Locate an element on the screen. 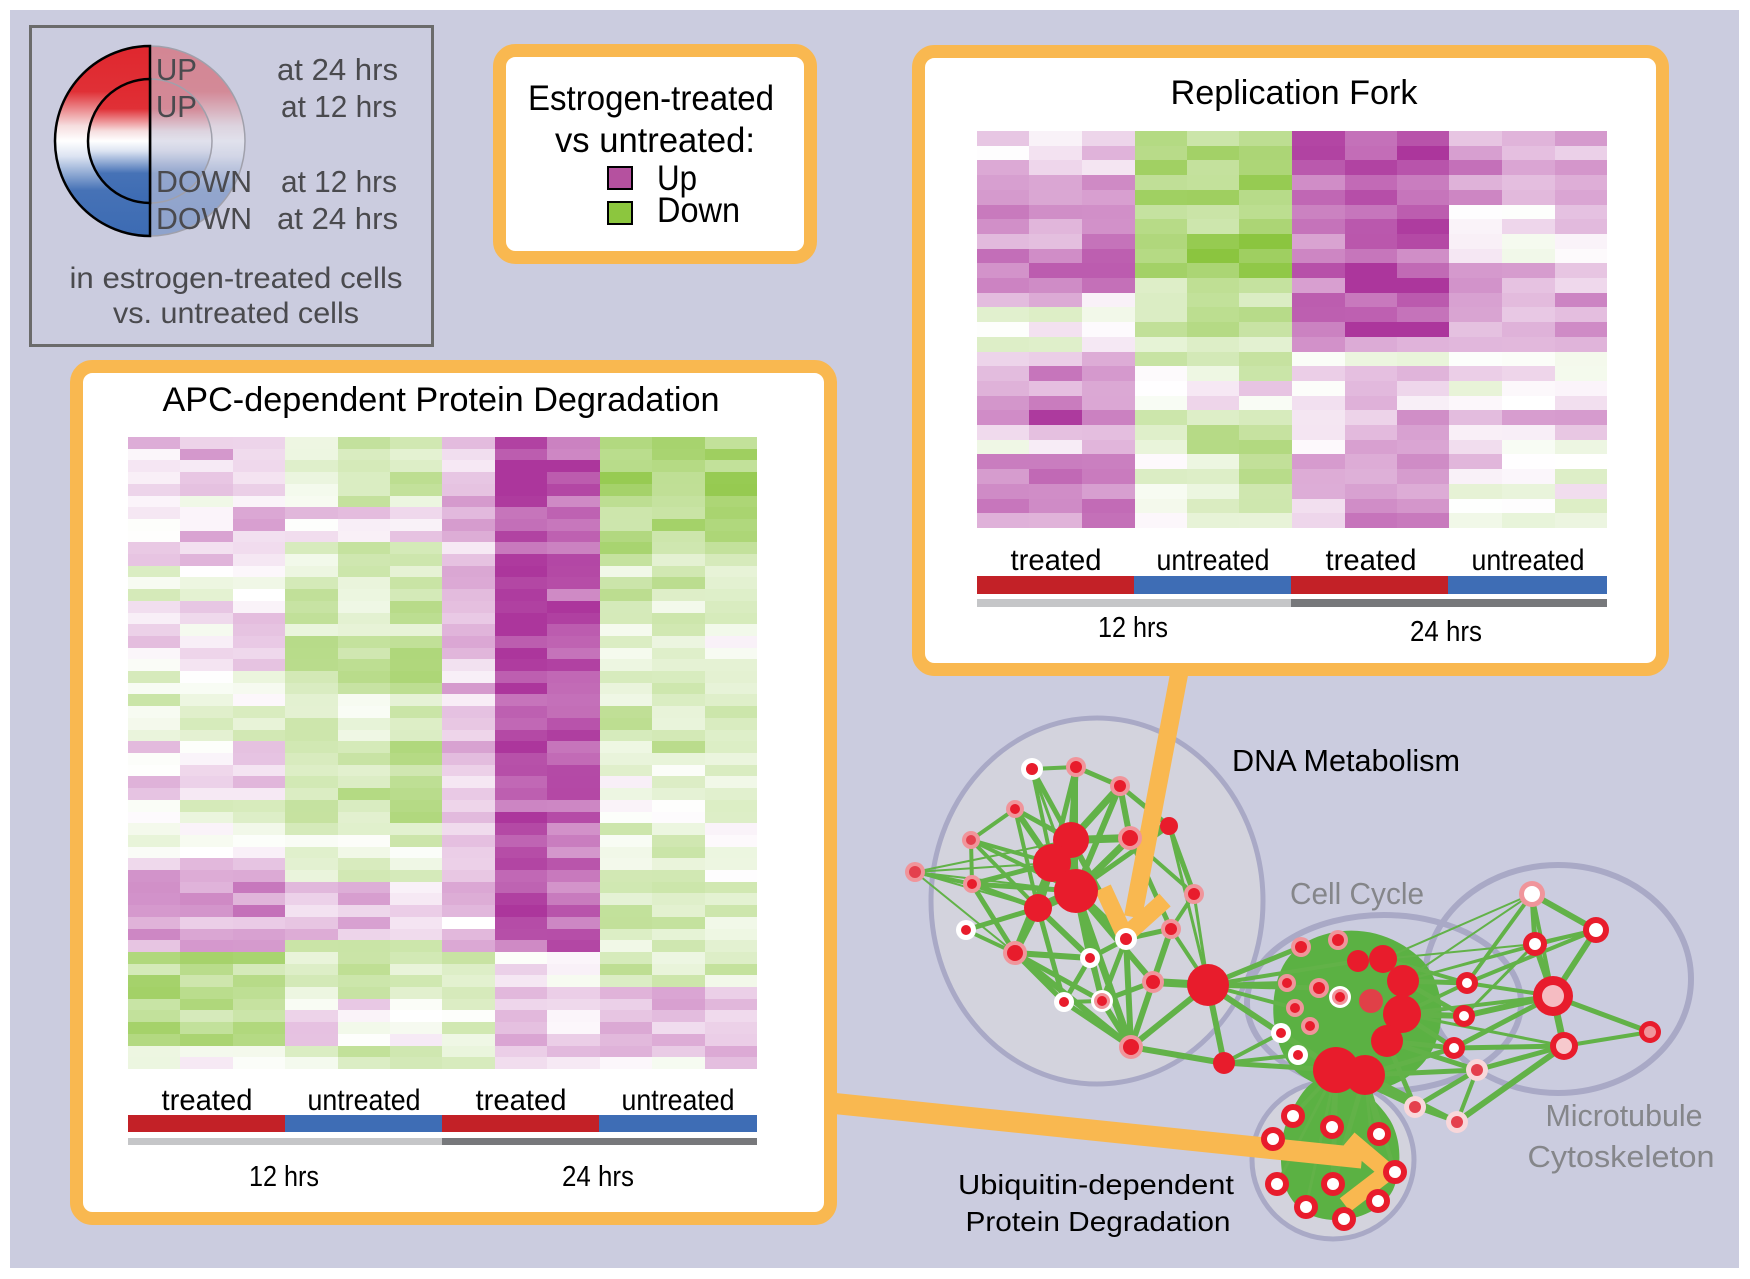 The width and height of the screenshot is (1750, 1279). svg-text: vs untreated: is located at coordinates (655, 140).